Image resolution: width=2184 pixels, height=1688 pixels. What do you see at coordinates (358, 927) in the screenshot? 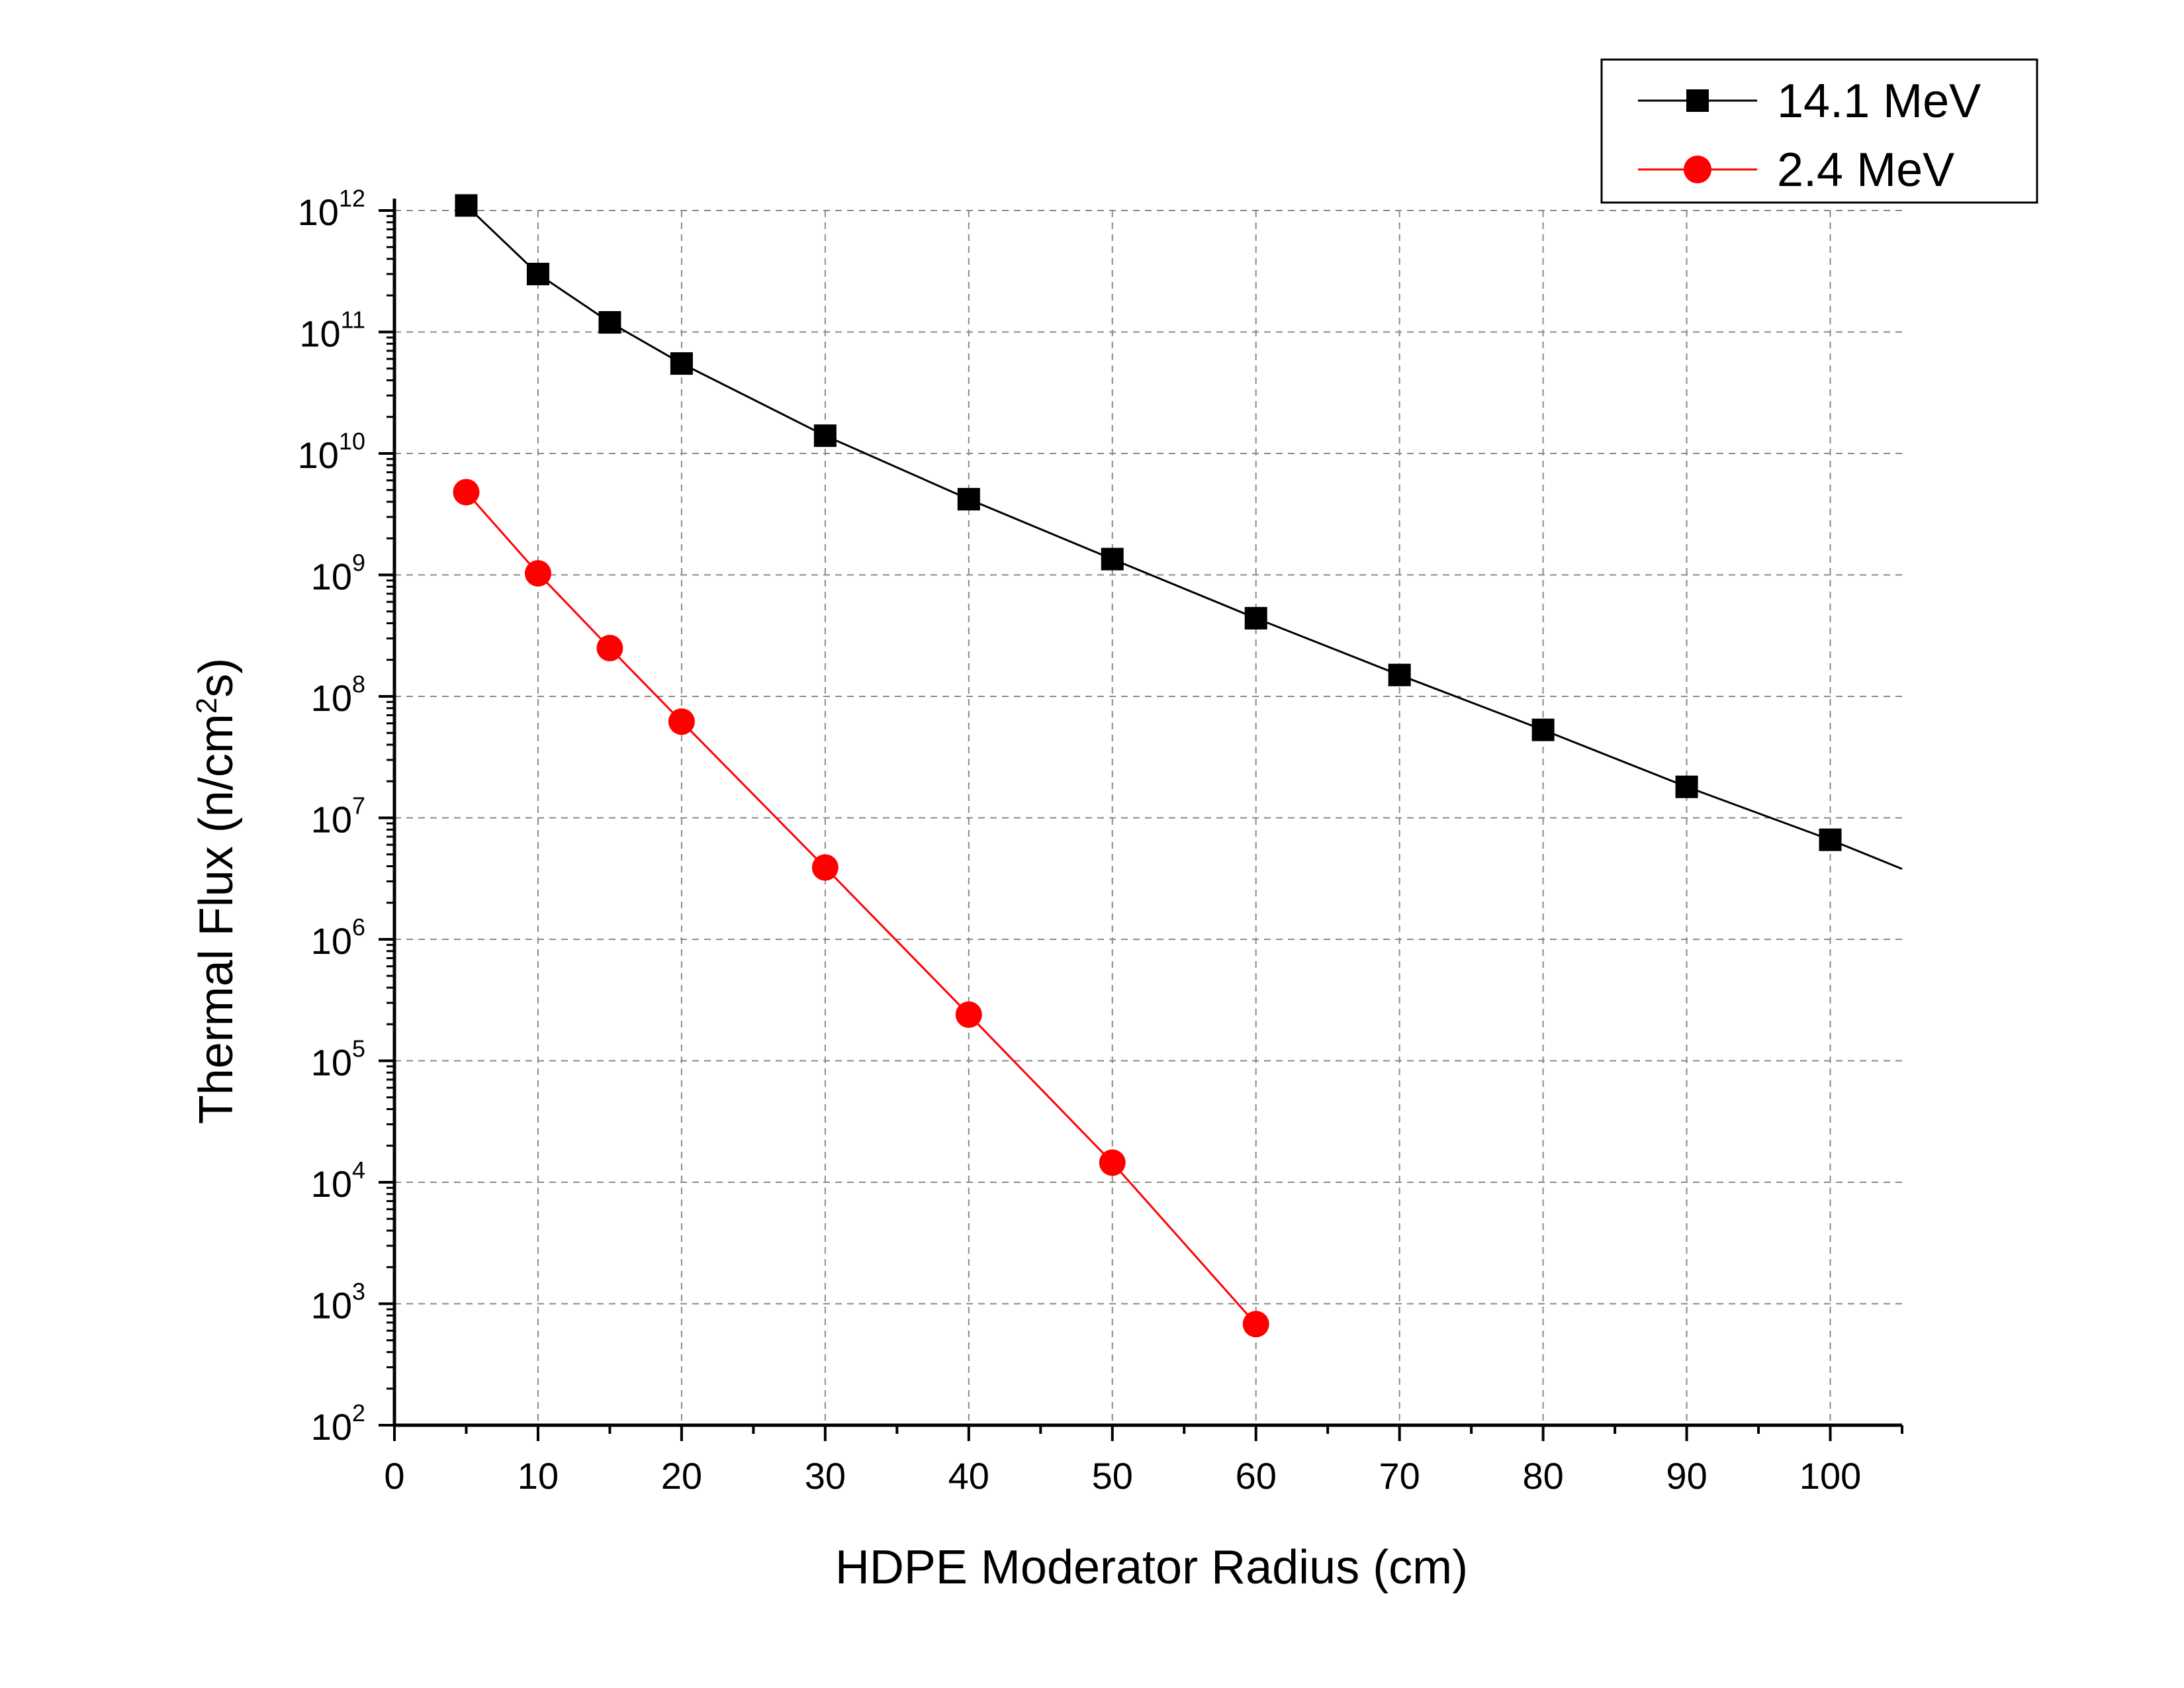
I see `y-tick-exponent: 6` at bounding box center [358, 927].